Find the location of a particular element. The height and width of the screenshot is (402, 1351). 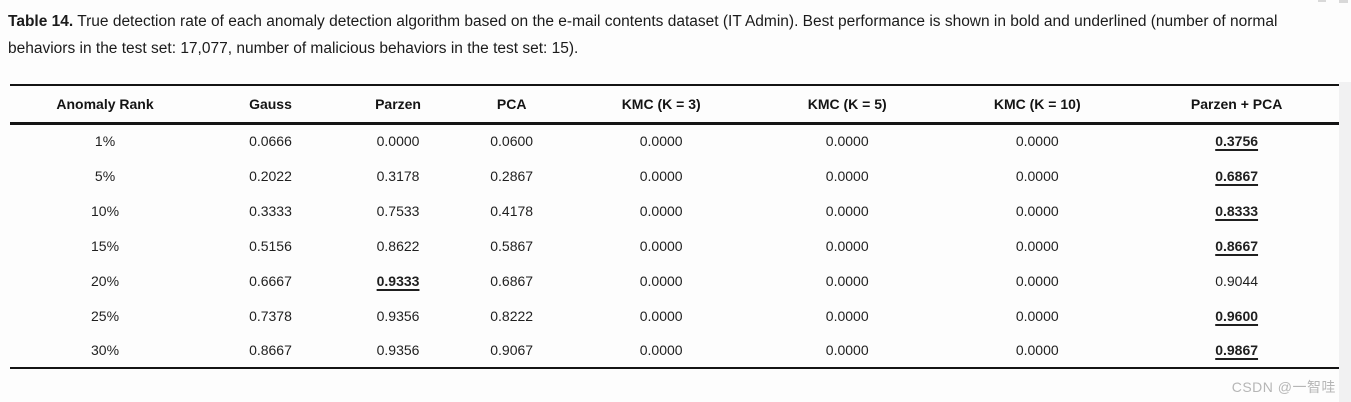

header-kmc-k10: KMC (K = 10) is located at coordinates (1037, 105).